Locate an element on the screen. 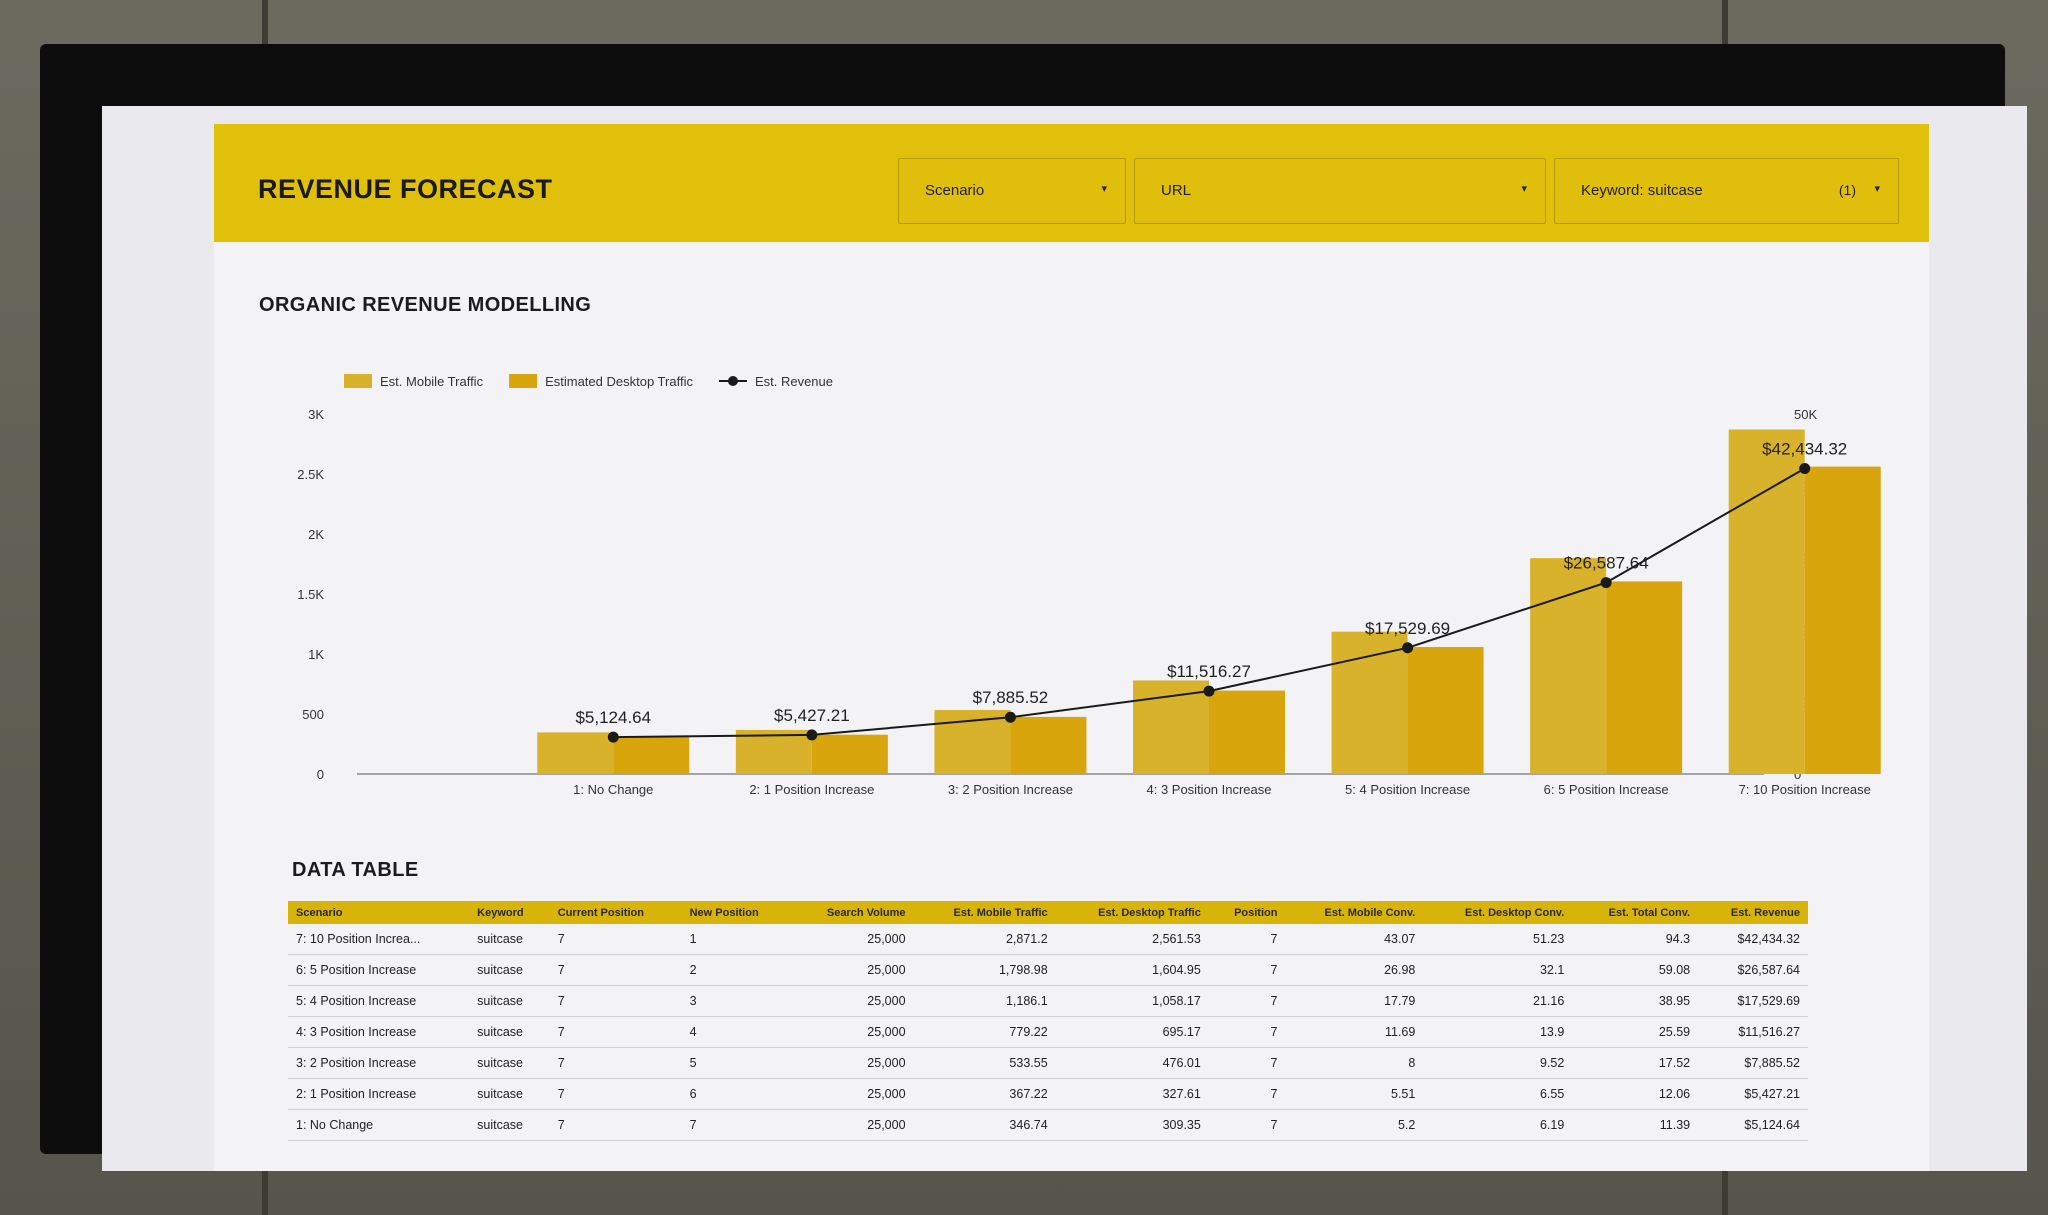 The height and width of the screenshot is (1215, 2048). url-filter: URL ▾ is located at coordinates (1340, 191).